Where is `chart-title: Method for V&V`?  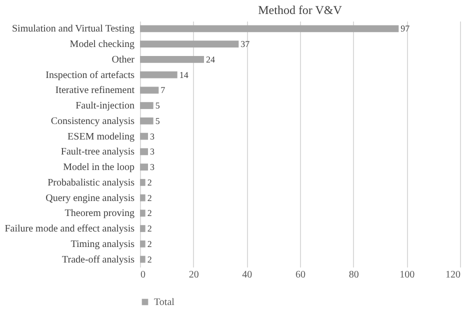 chart-title: Method for V&V is located at coordinates (300, 10).